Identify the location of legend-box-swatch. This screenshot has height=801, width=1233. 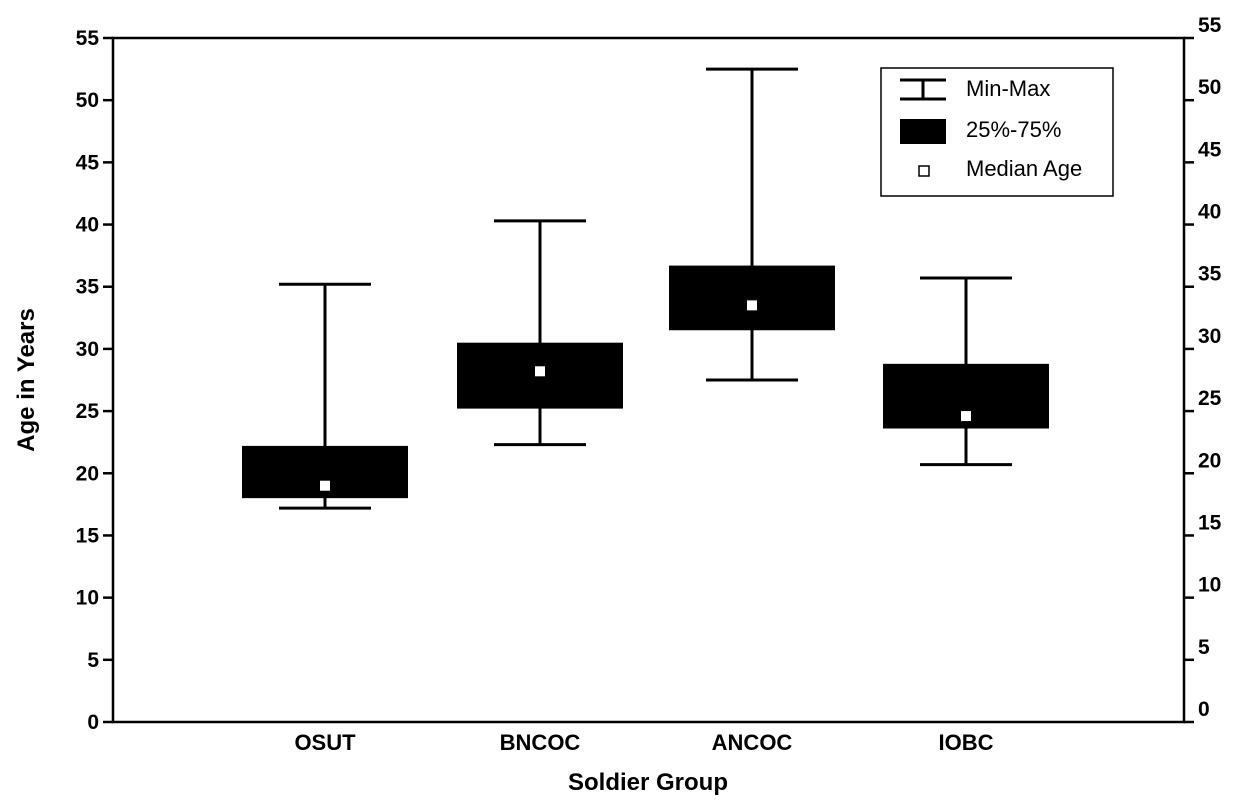
(923, 131).